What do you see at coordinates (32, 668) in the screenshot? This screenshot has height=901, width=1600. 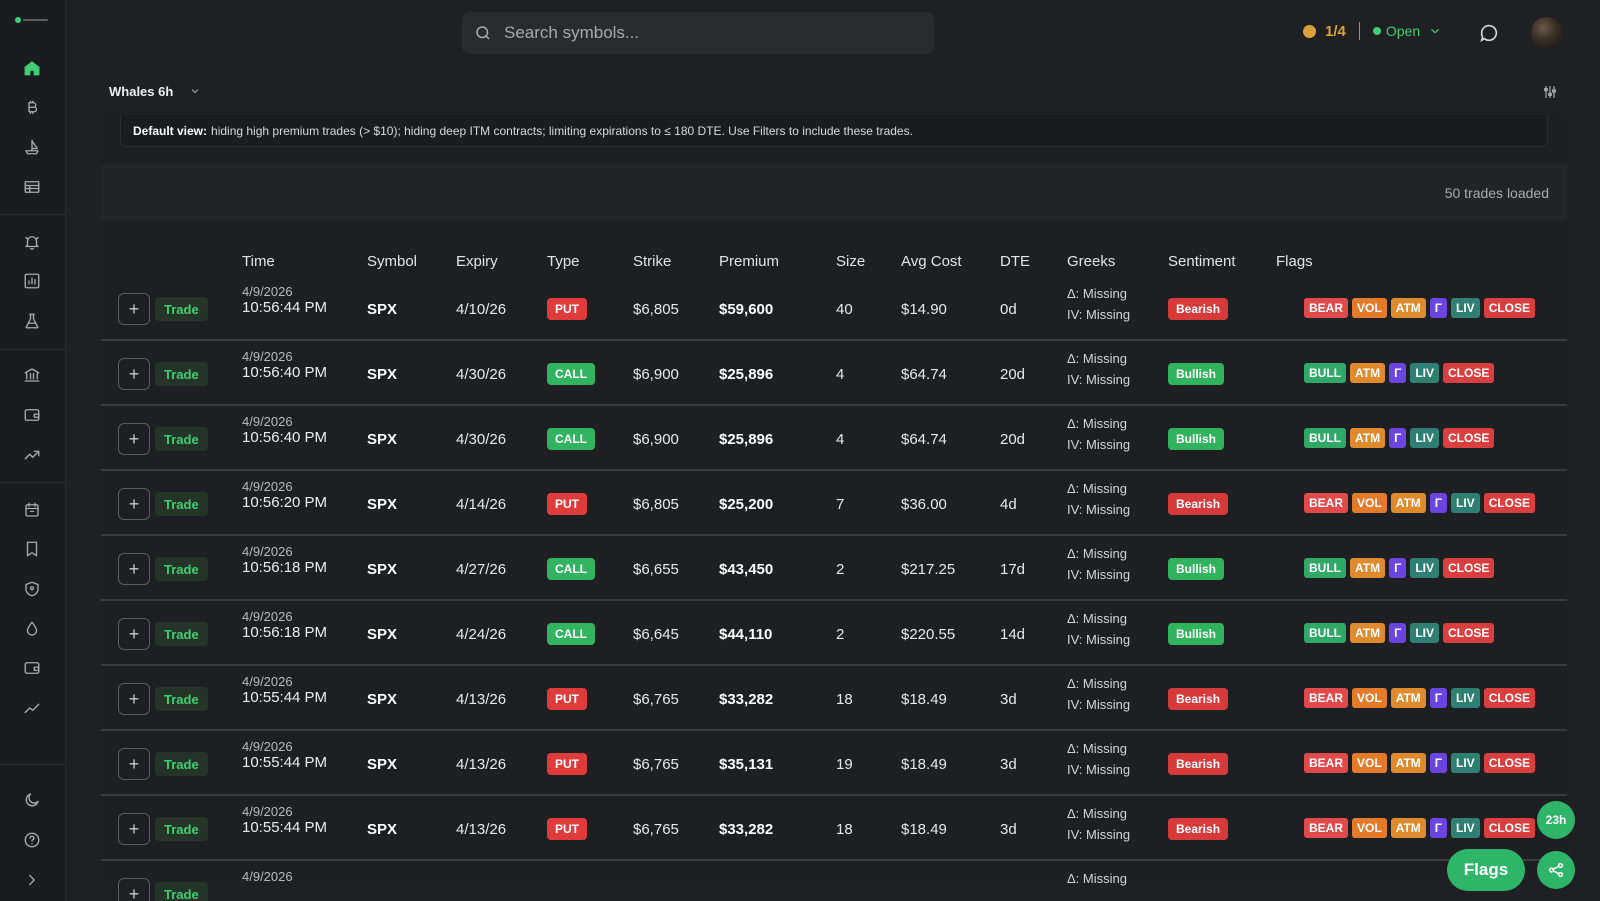 I see `portfolio-icon` at bounding box center [32, 668].